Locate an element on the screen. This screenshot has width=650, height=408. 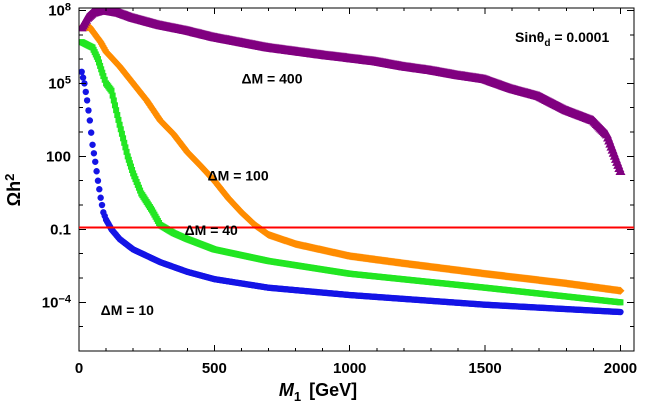
x-axis-title: M1 [GeV] is located at coordinates (318, 392).